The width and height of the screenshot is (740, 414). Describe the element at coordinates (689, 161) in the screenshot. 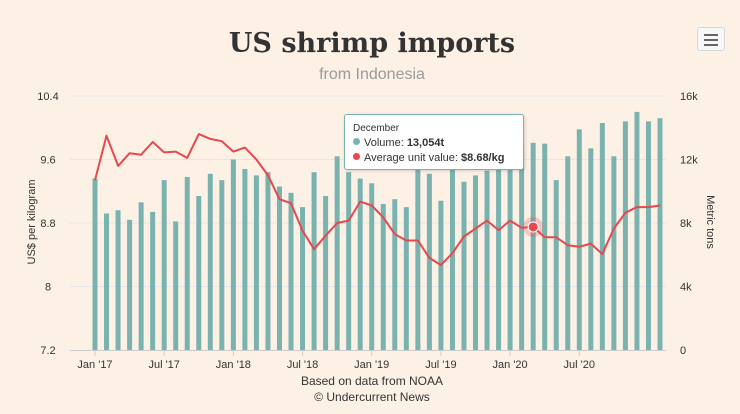

I see `y-right-tick-label: 12k` at that location.